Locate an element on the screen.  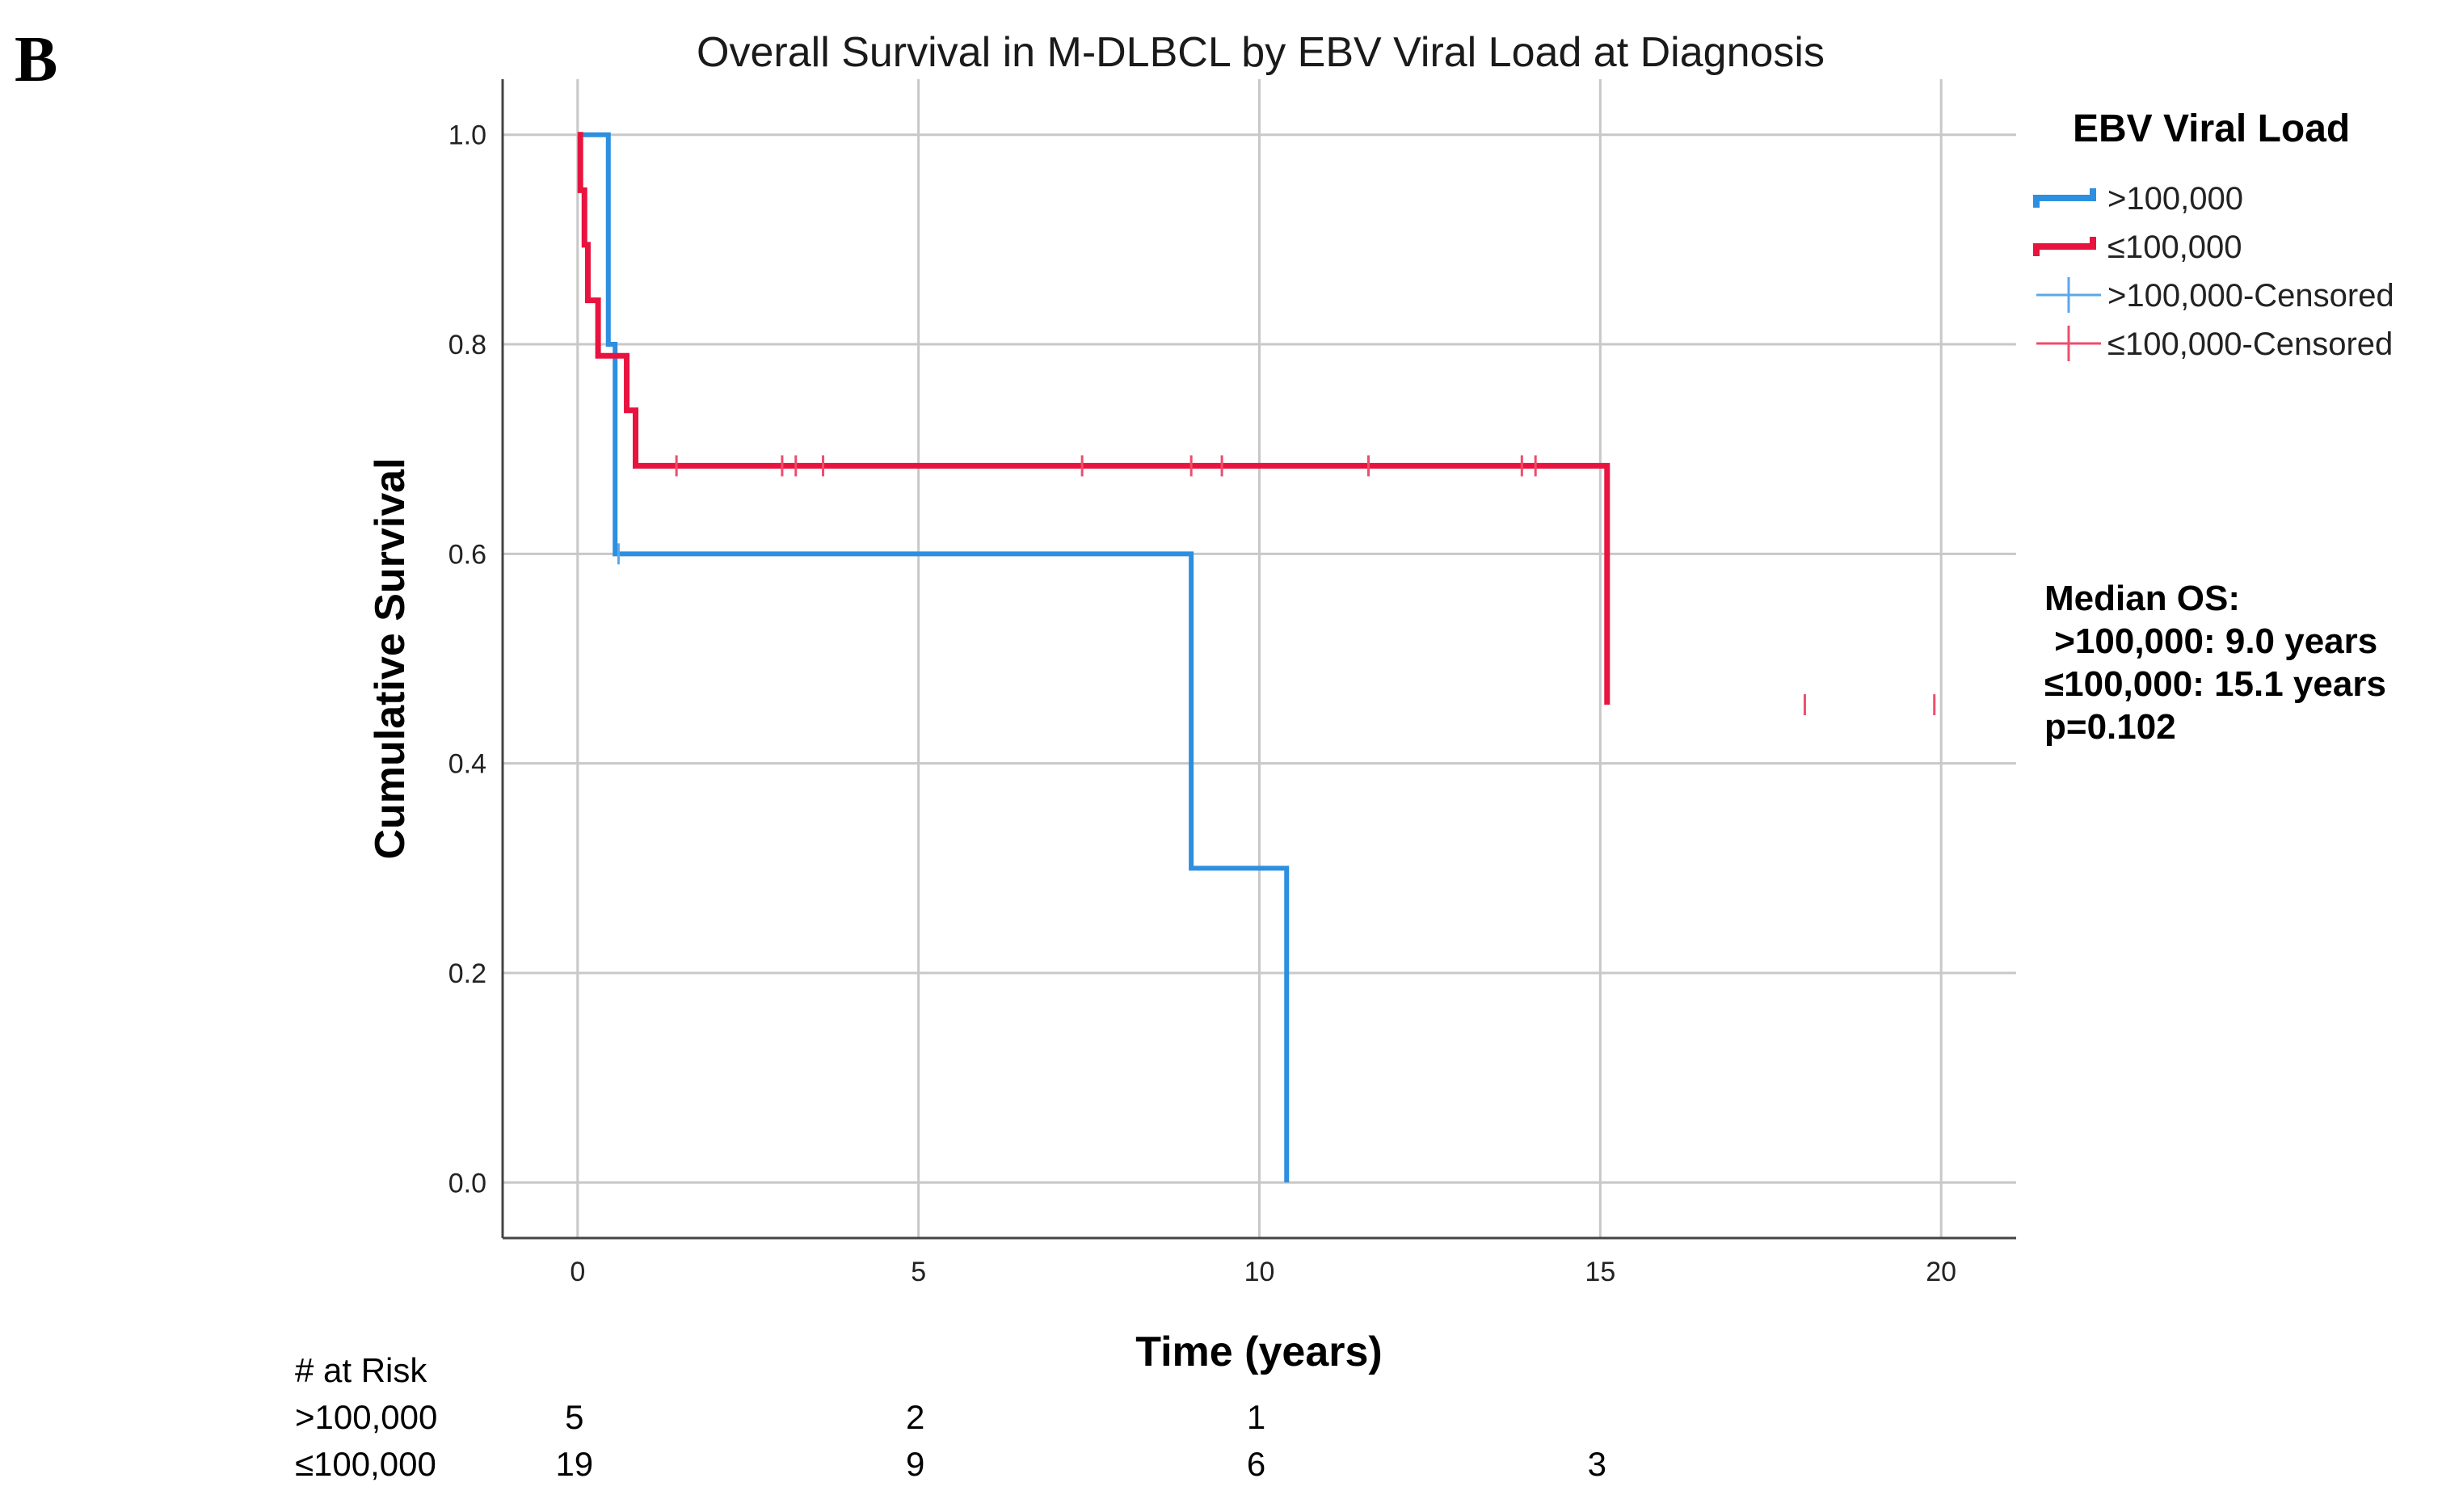
legend-item: >100,000-Censored is located at coordinates (2215, 295).